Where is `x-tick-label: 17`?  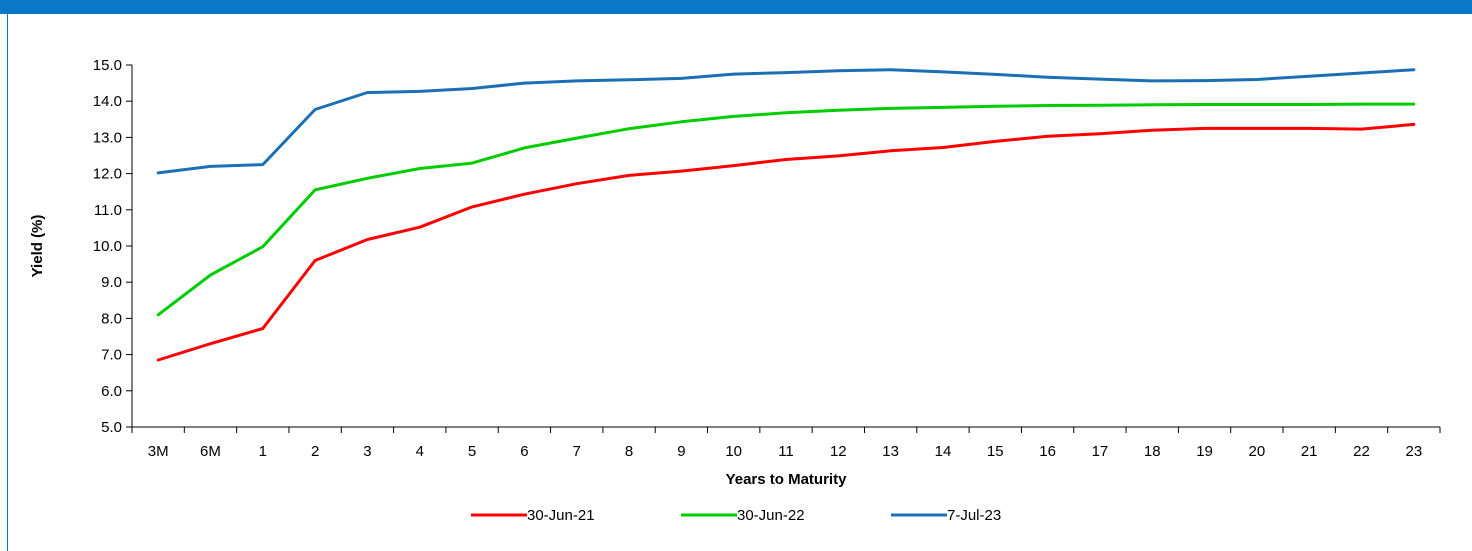 x-tick-label: 17 is located at coordinates (1100, 451).